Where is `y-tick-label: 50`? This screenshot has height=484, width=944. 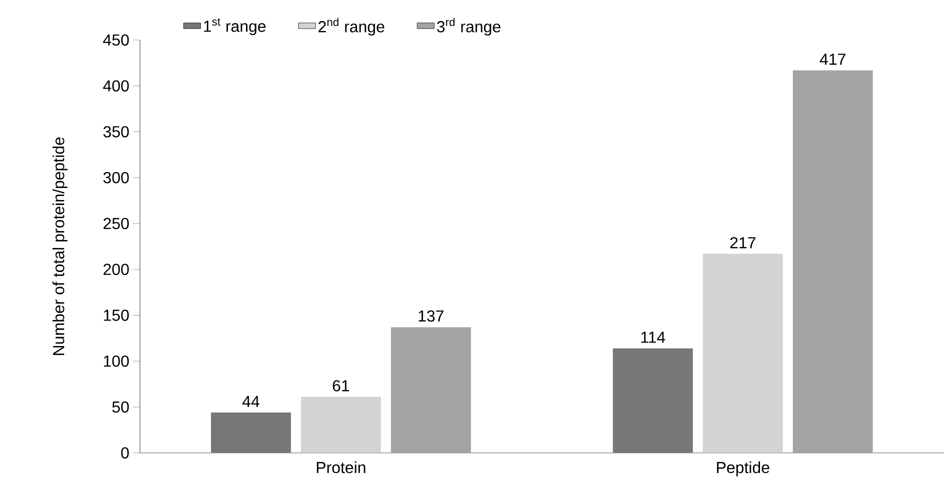 y-tick-label: 50 is located at coordinates (120, 407).